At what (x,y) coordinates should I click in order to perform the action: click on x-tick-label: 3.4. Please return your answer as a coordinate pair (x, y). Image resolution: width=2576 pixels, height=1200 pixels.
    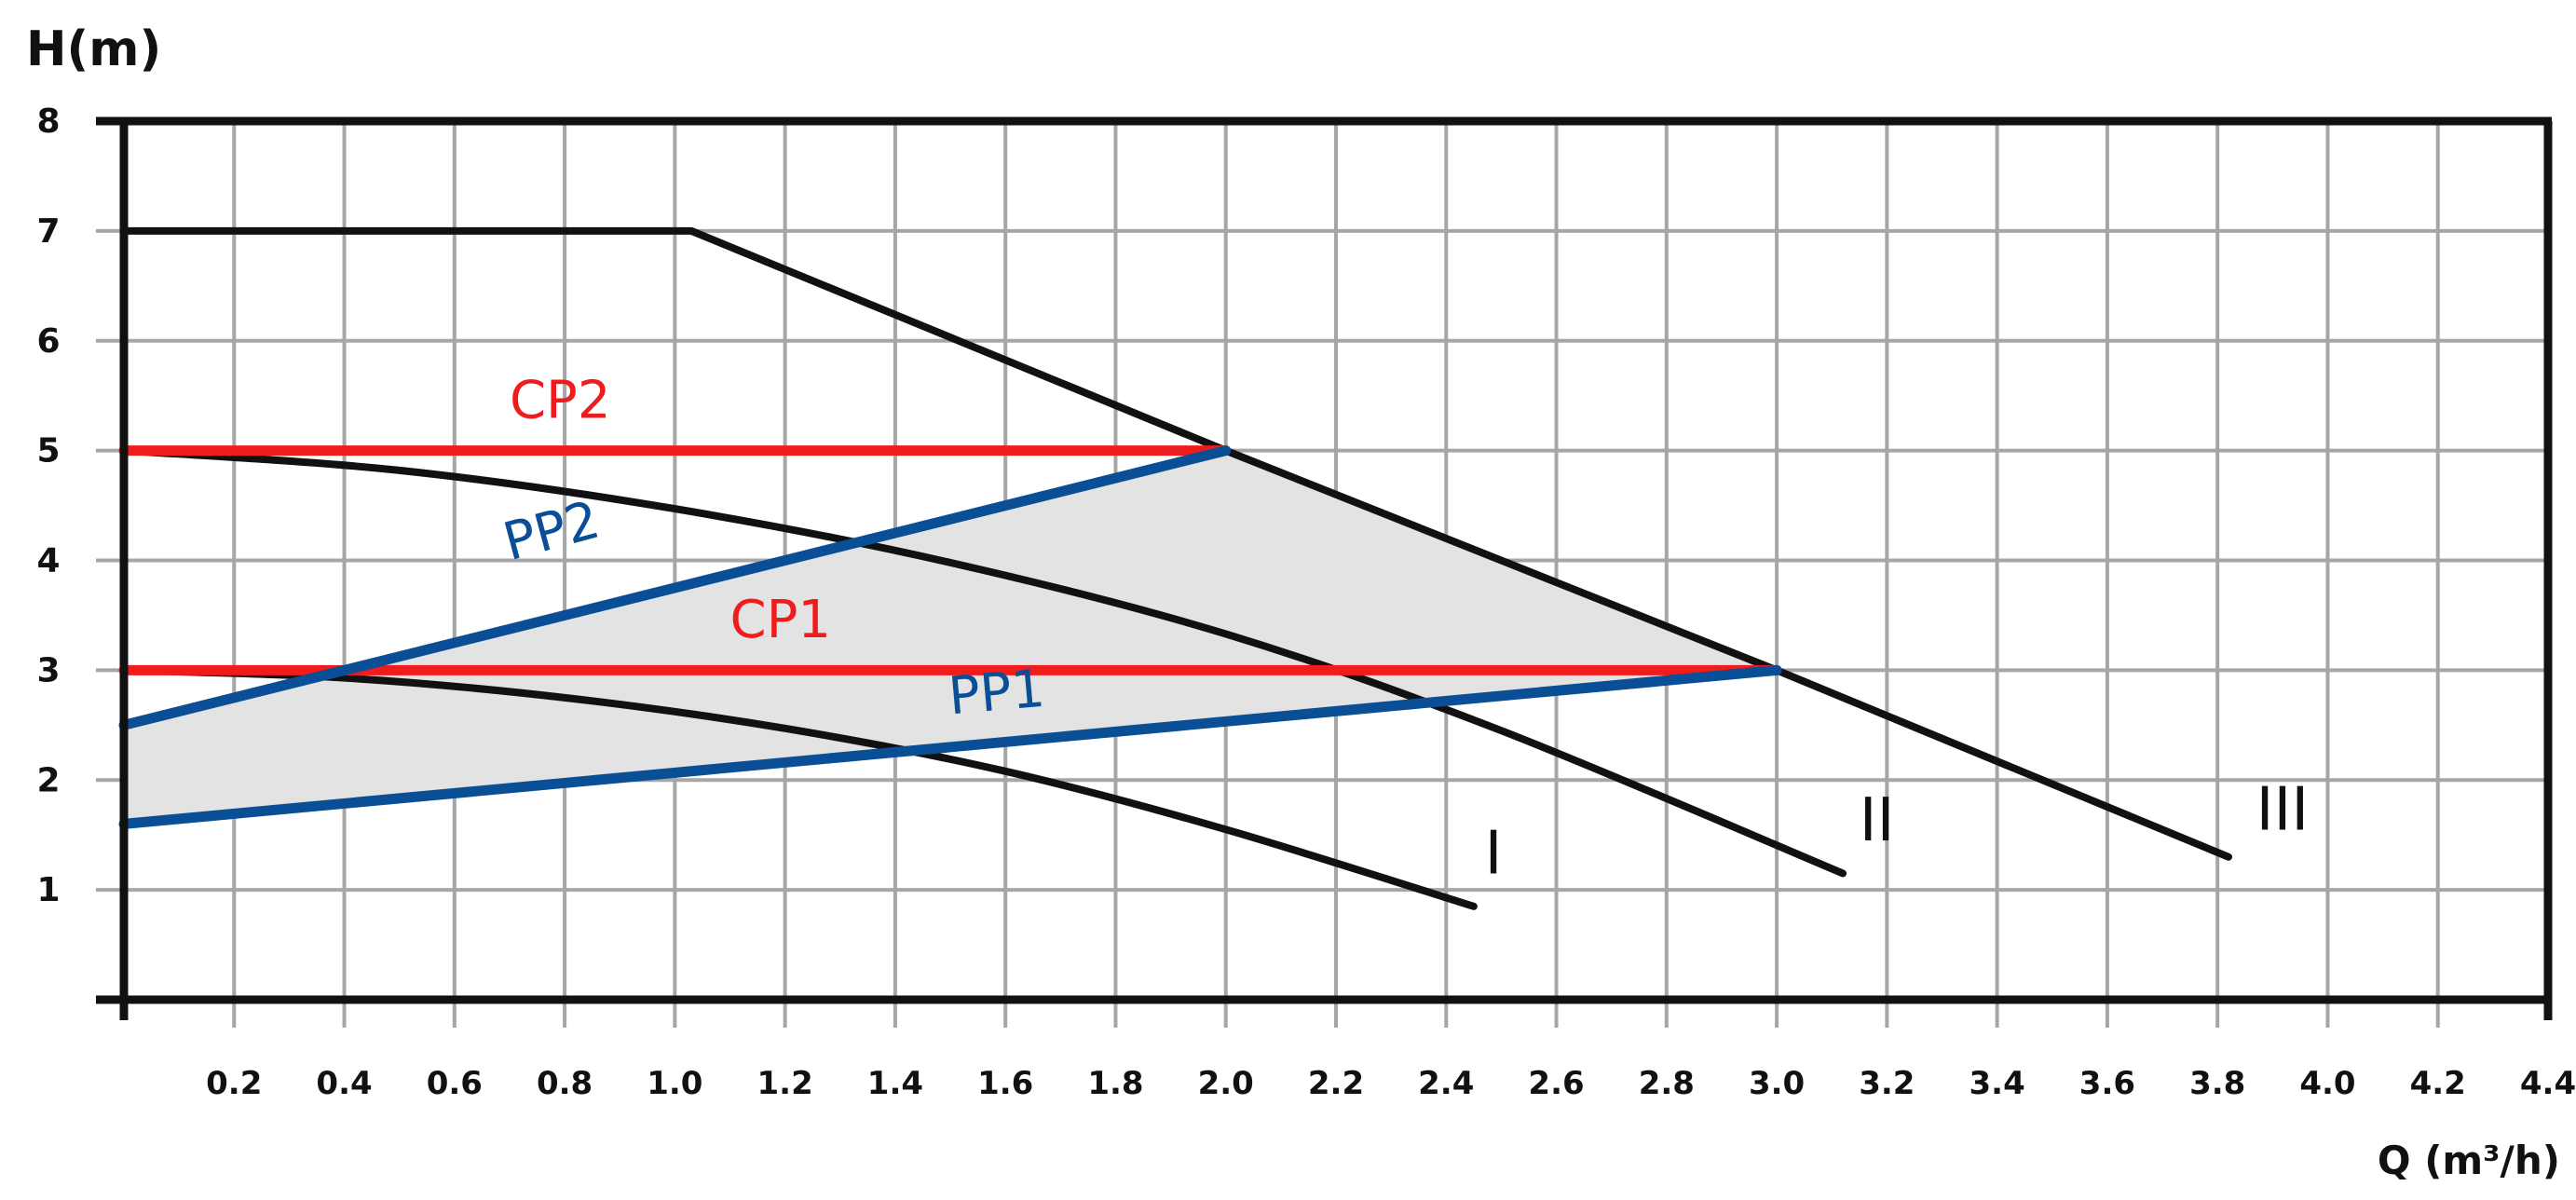
    Looking at the image, I should click on (1997, 1083).